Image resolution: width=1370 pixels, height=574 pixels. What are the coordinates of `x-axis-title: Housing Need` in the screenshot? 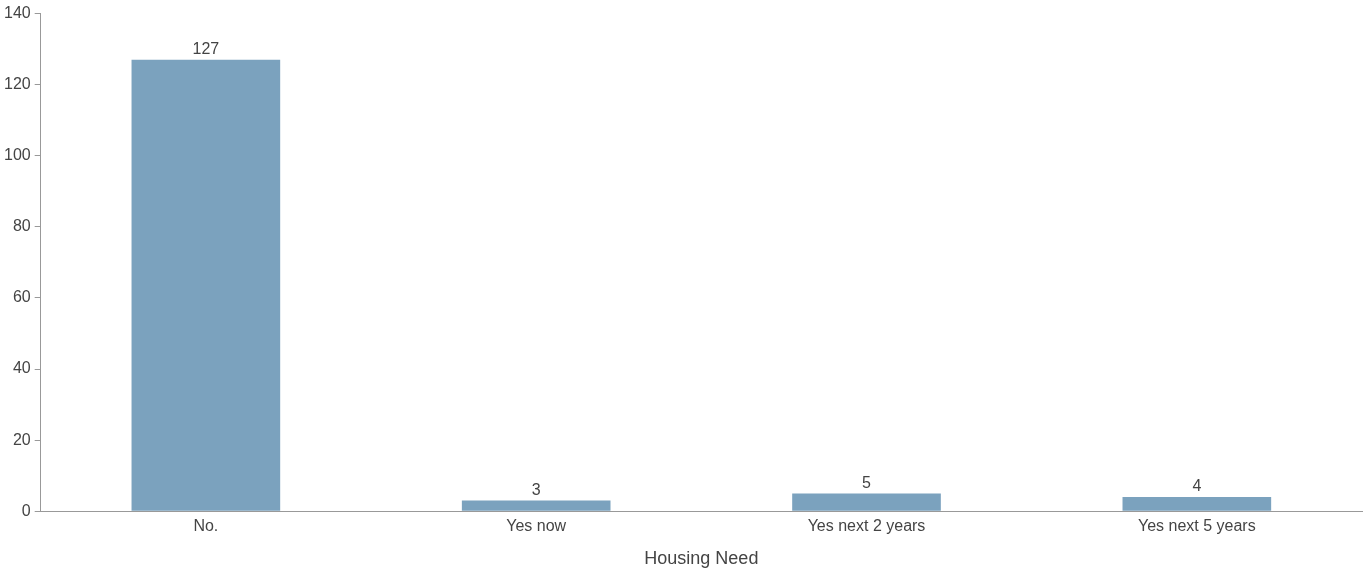 It's located at (701, 558).